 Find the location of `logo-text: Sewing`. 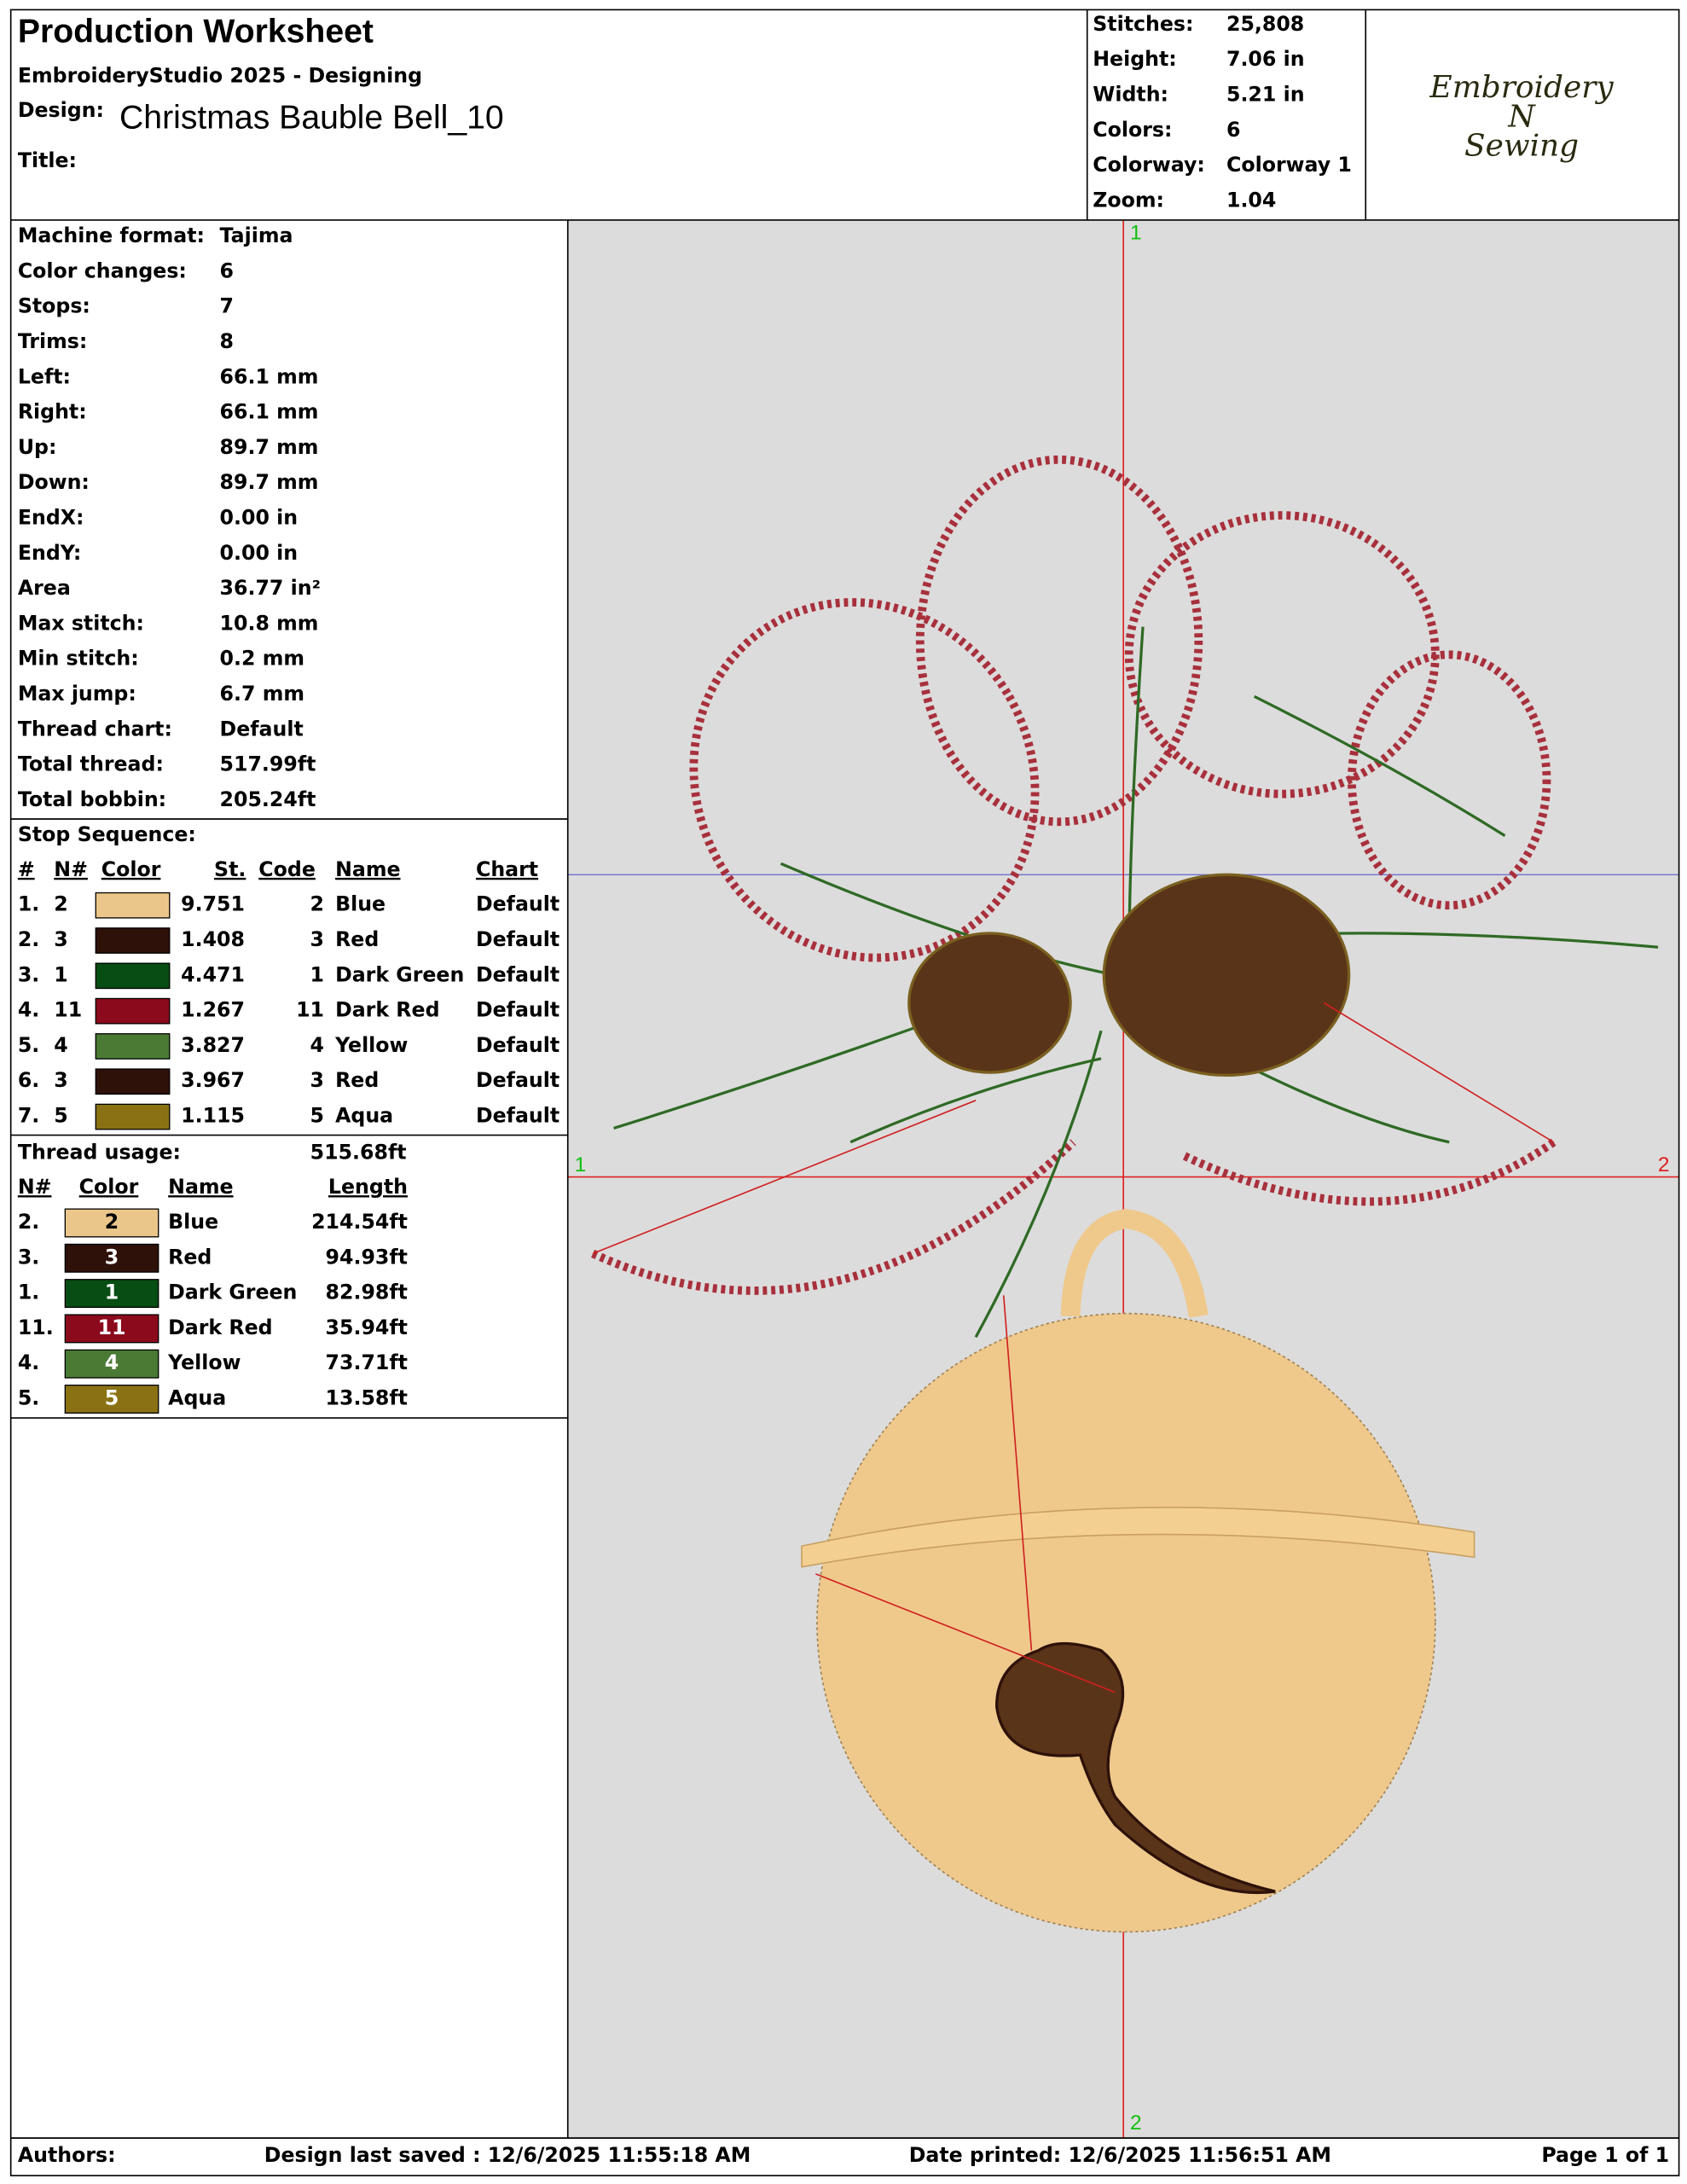

logo-text: Sewing is located at coordinates (1522, 147).